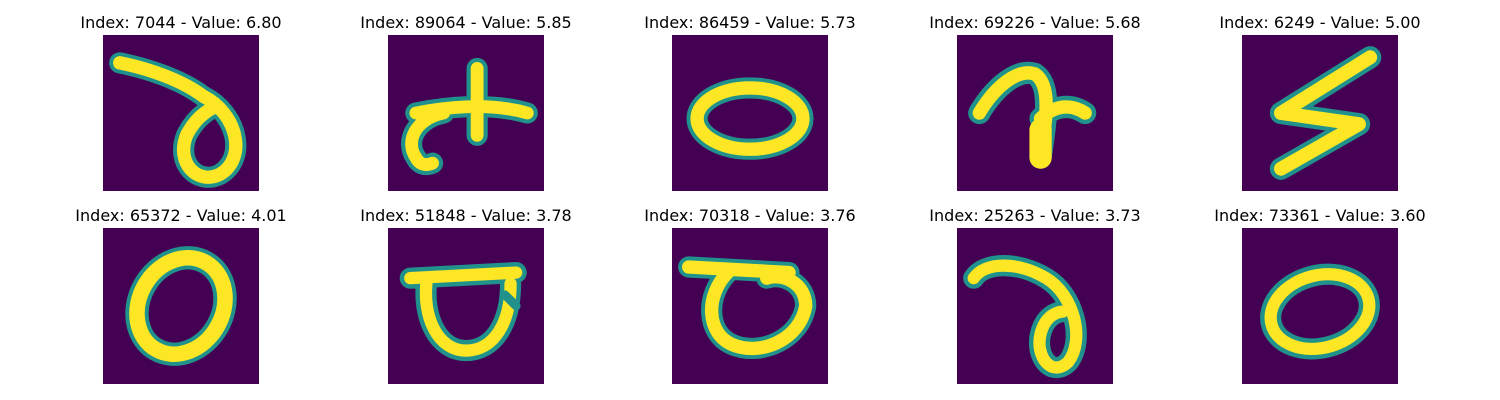 This screenshot has height=400, width=1500. I want to click on panel-title: Index: 89064 - Value: 5.85, so click(466, 22).